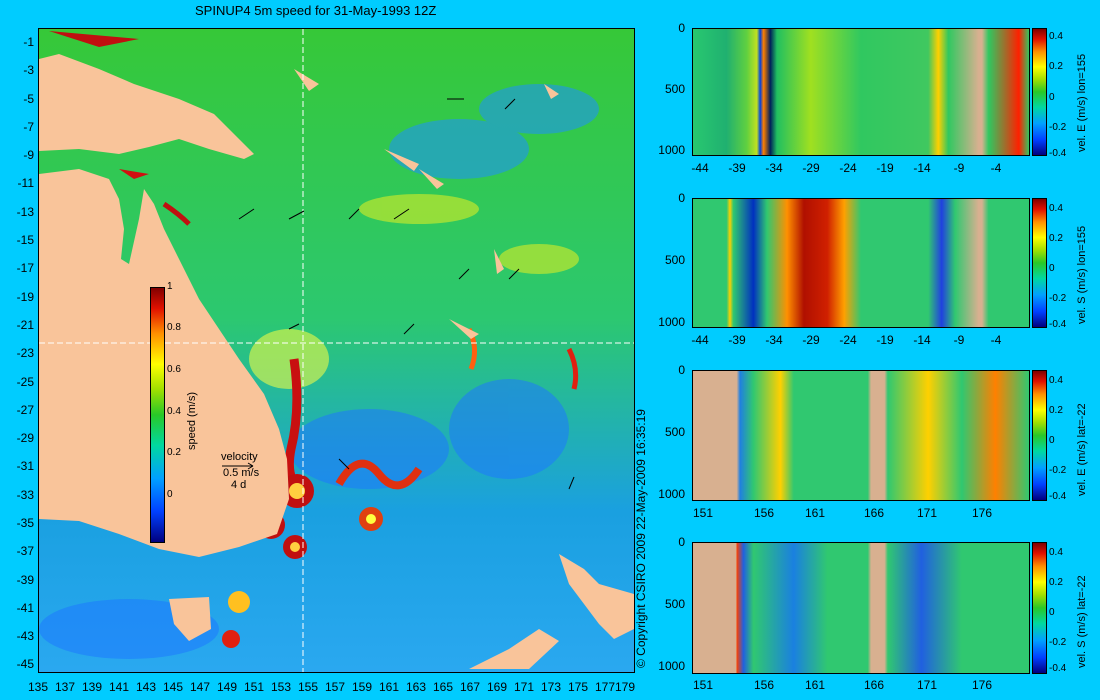 The width and height of the screenshot is (1100, 700). I want to click on land-new-zealand-south, so click(514, 649).